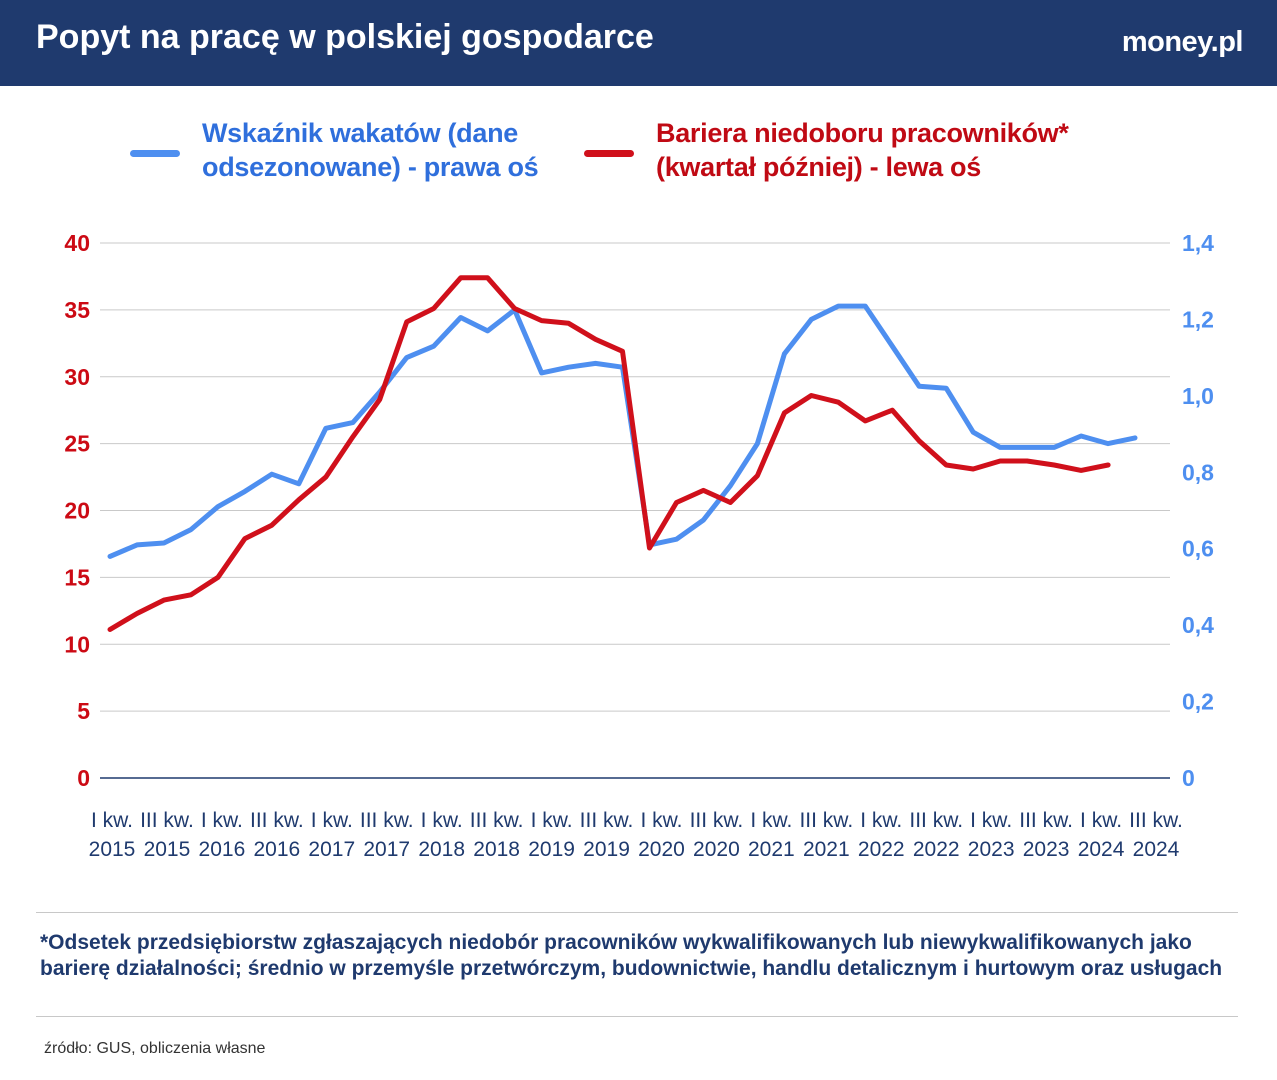  Describe the element at coordinates (77, 377) in the screenshot. I see `left-axis-tick-label: 30` at that location.